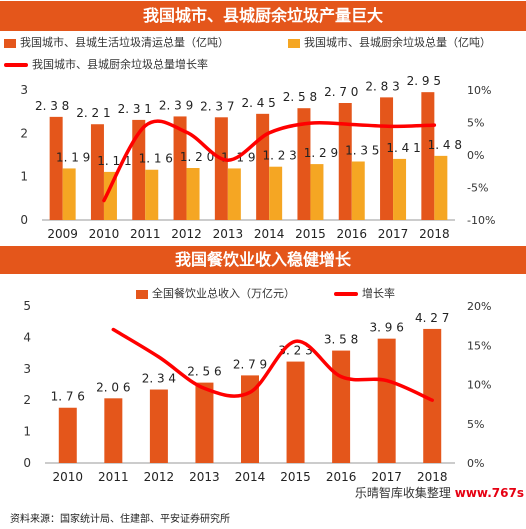 The height and width of the screenshot is (529, 526). Describe the element at coordinates (176, 105) in the screenshot. I see `data-label: 2. 3 9` at that location.